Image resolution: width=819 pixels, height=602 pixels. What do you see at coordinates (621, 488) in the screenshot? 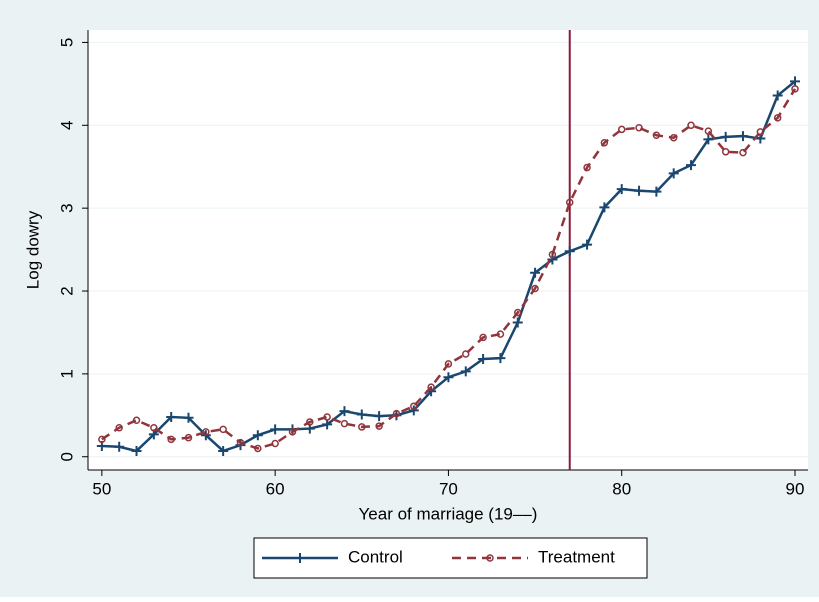
I see `x-tick-label: 80` at bounding box center [621, 488].